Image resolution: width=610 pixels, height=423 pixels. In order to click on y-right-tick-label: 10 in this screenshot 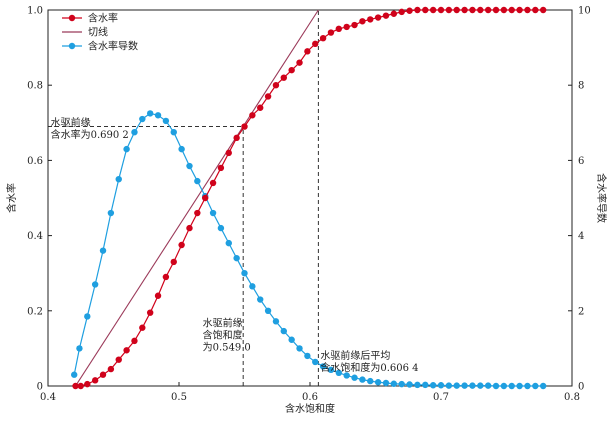, I will do `click(584, 11)`.